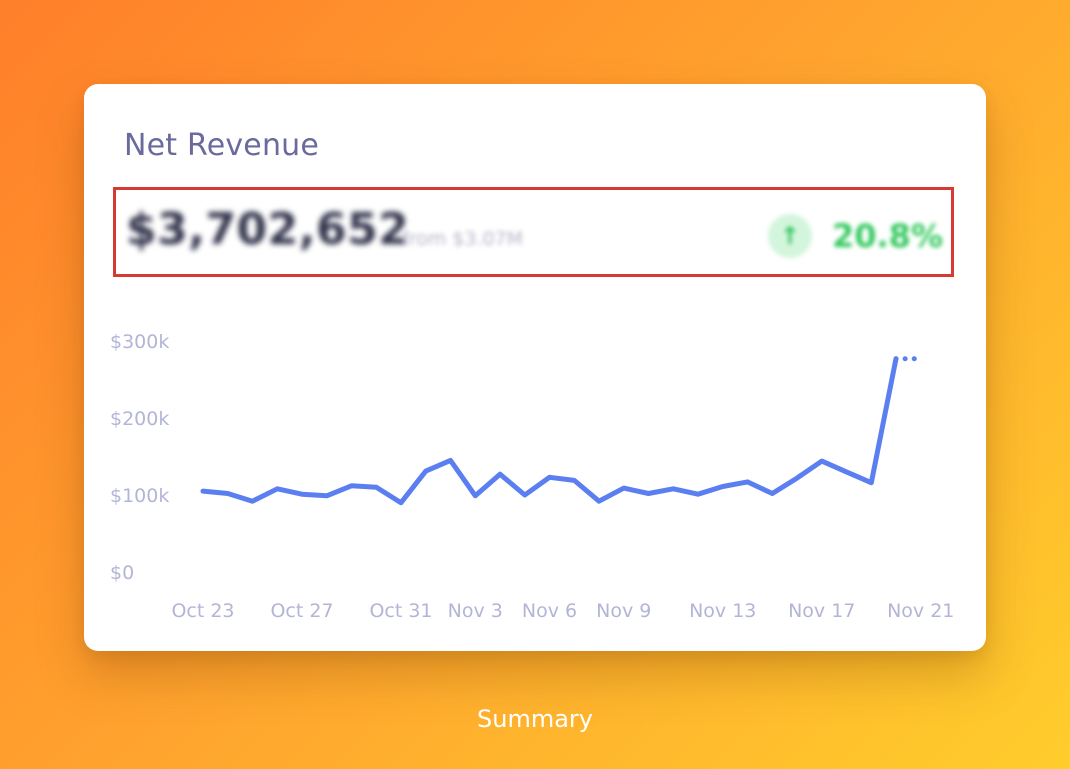  I want to click on change-percent: 20.8%, so click(887, 236).